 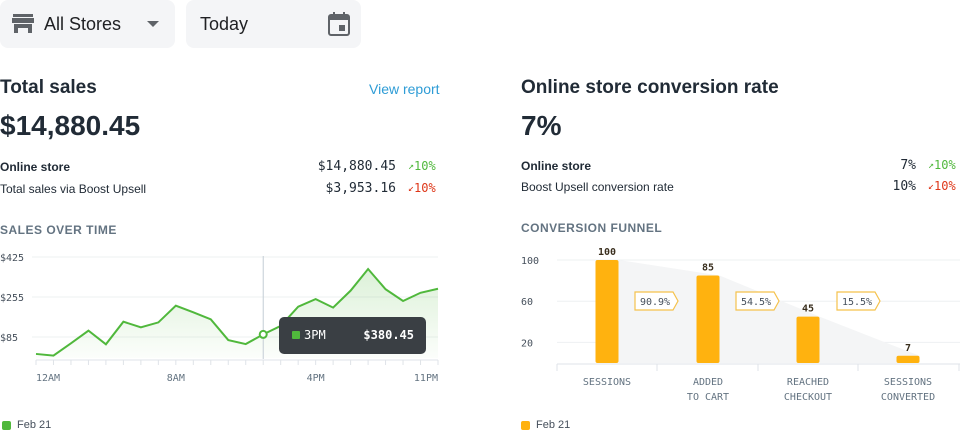 What do you see at coordinates (356, 166) in the screenshot?
I see `metric-value: $14,880.45` at bounding box center [356, 166].